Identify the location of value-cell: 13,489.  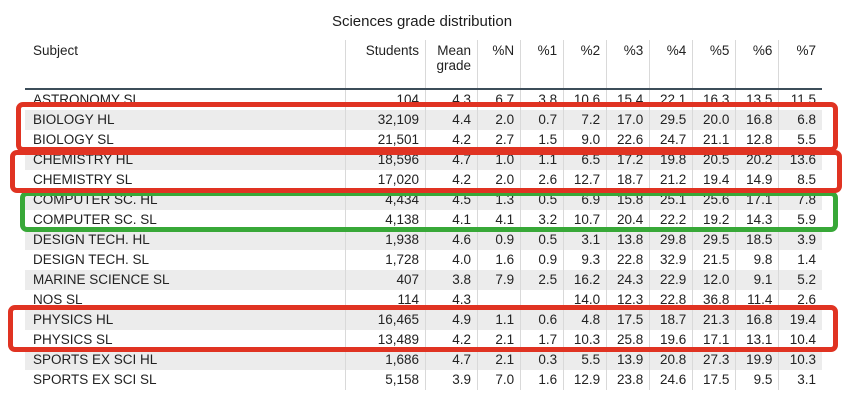
(385, 340).